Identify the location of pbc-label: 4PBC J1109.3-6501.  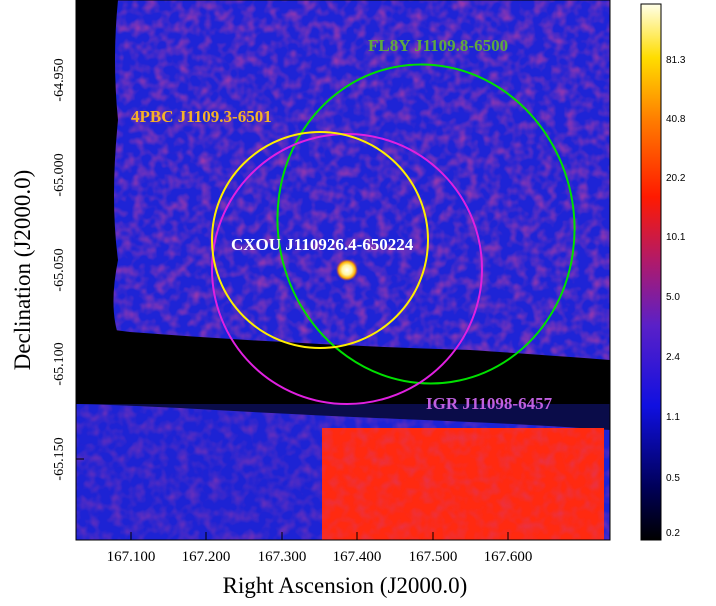
(201, 116).